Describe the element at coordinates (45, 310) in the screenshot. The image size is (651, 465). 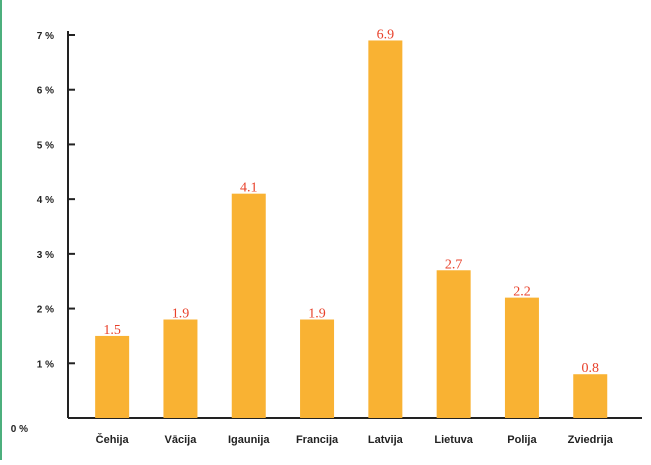
I see `y-tick-label: 2 %` at that location.